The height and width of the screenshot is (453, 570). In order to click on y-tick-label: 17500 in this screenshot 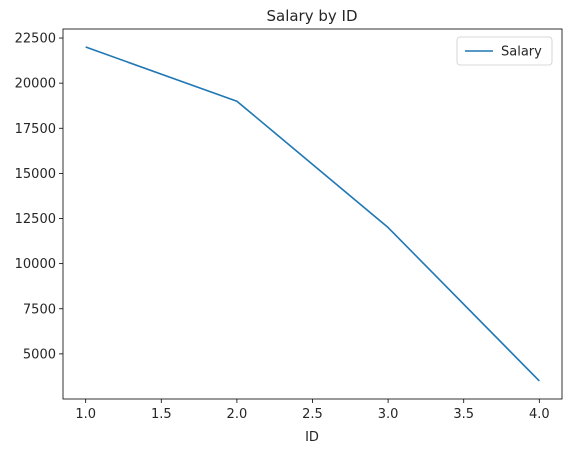, I will do `click(35, 129)`.